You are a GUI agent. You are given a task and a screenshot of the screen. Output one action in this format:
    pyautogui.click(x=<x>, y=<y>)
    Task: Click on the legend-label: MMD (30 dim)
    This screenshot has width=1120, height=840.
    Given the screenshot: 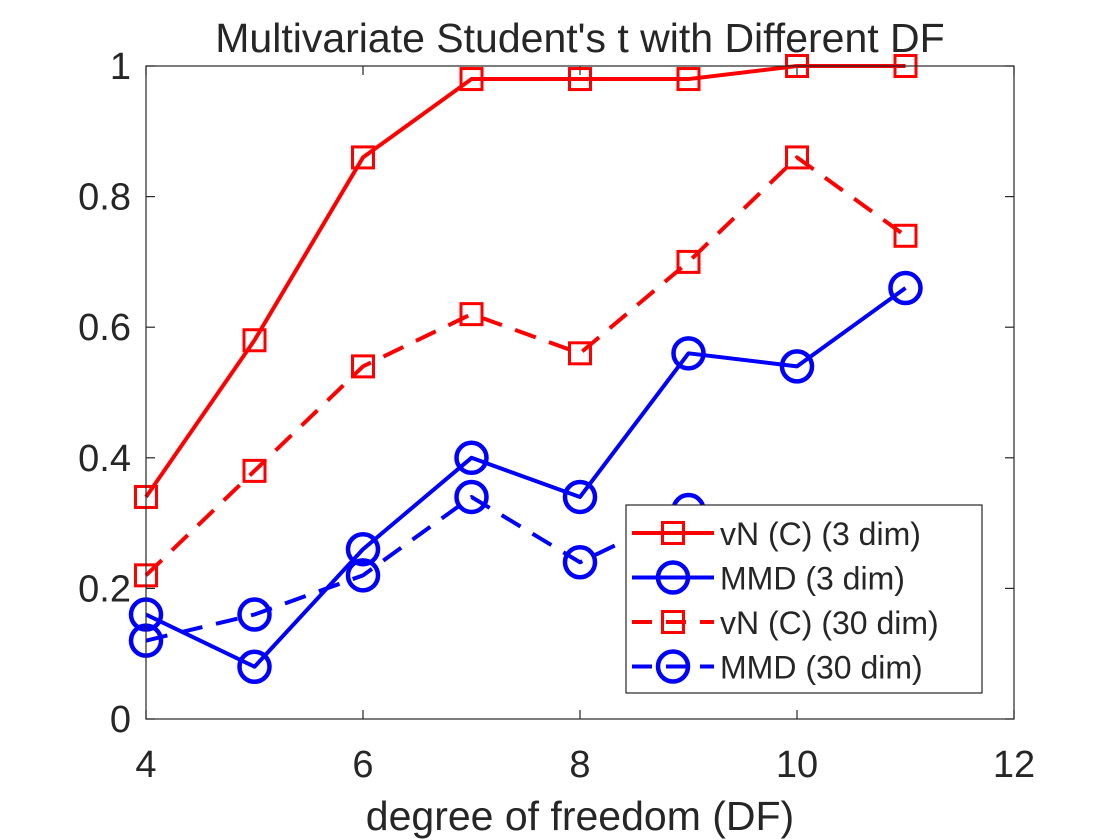 What is the action you would take?
    pyautogui.click(x=821, y=668)
    